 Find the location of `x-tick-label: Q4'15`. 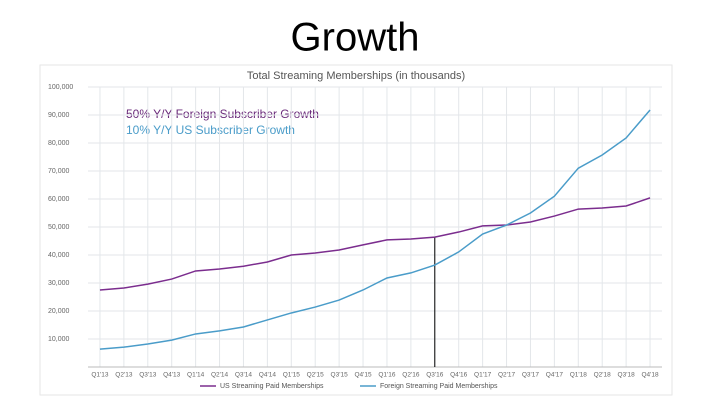

x-tick-label: Q4'15 is located at coordinates (363, 375).